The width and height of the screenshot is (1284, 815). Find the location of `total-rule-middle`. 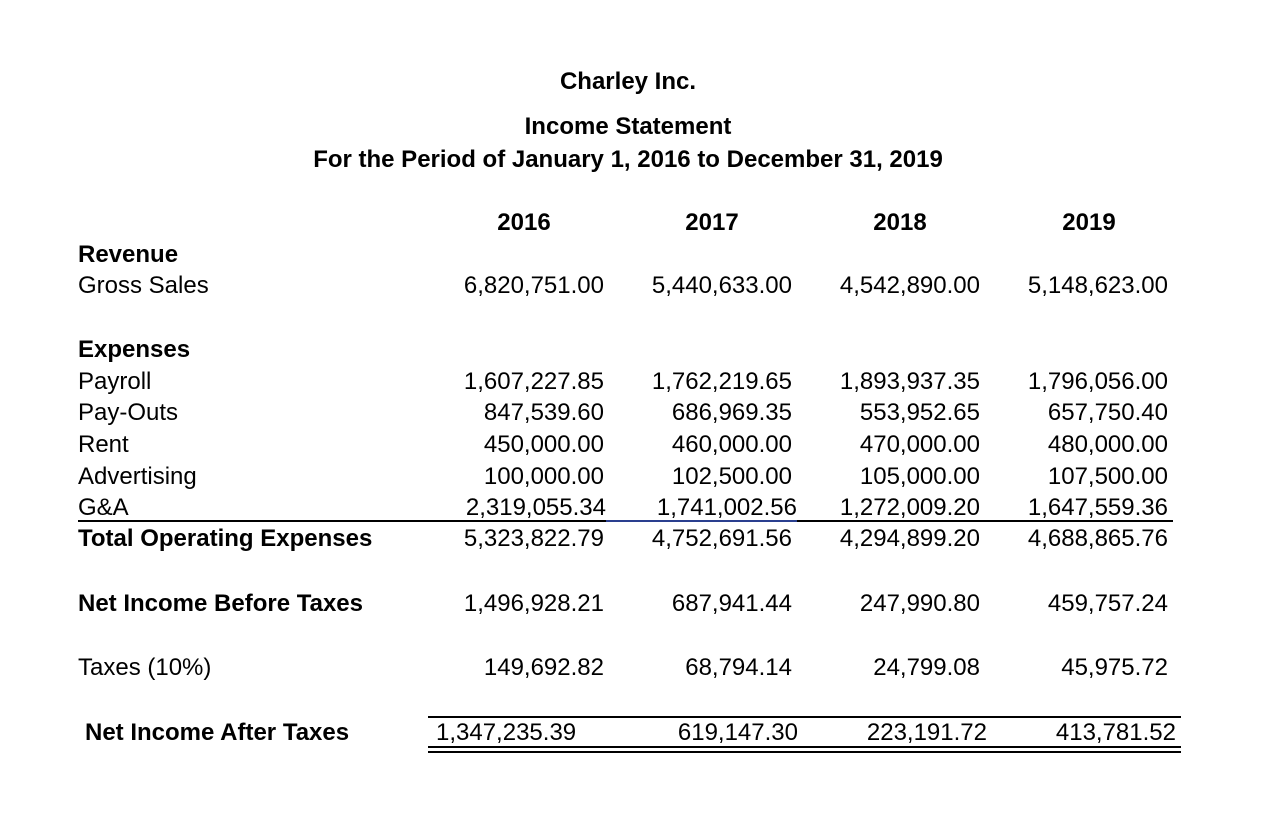

total-rule-middle is located at coordinates (701, 521).